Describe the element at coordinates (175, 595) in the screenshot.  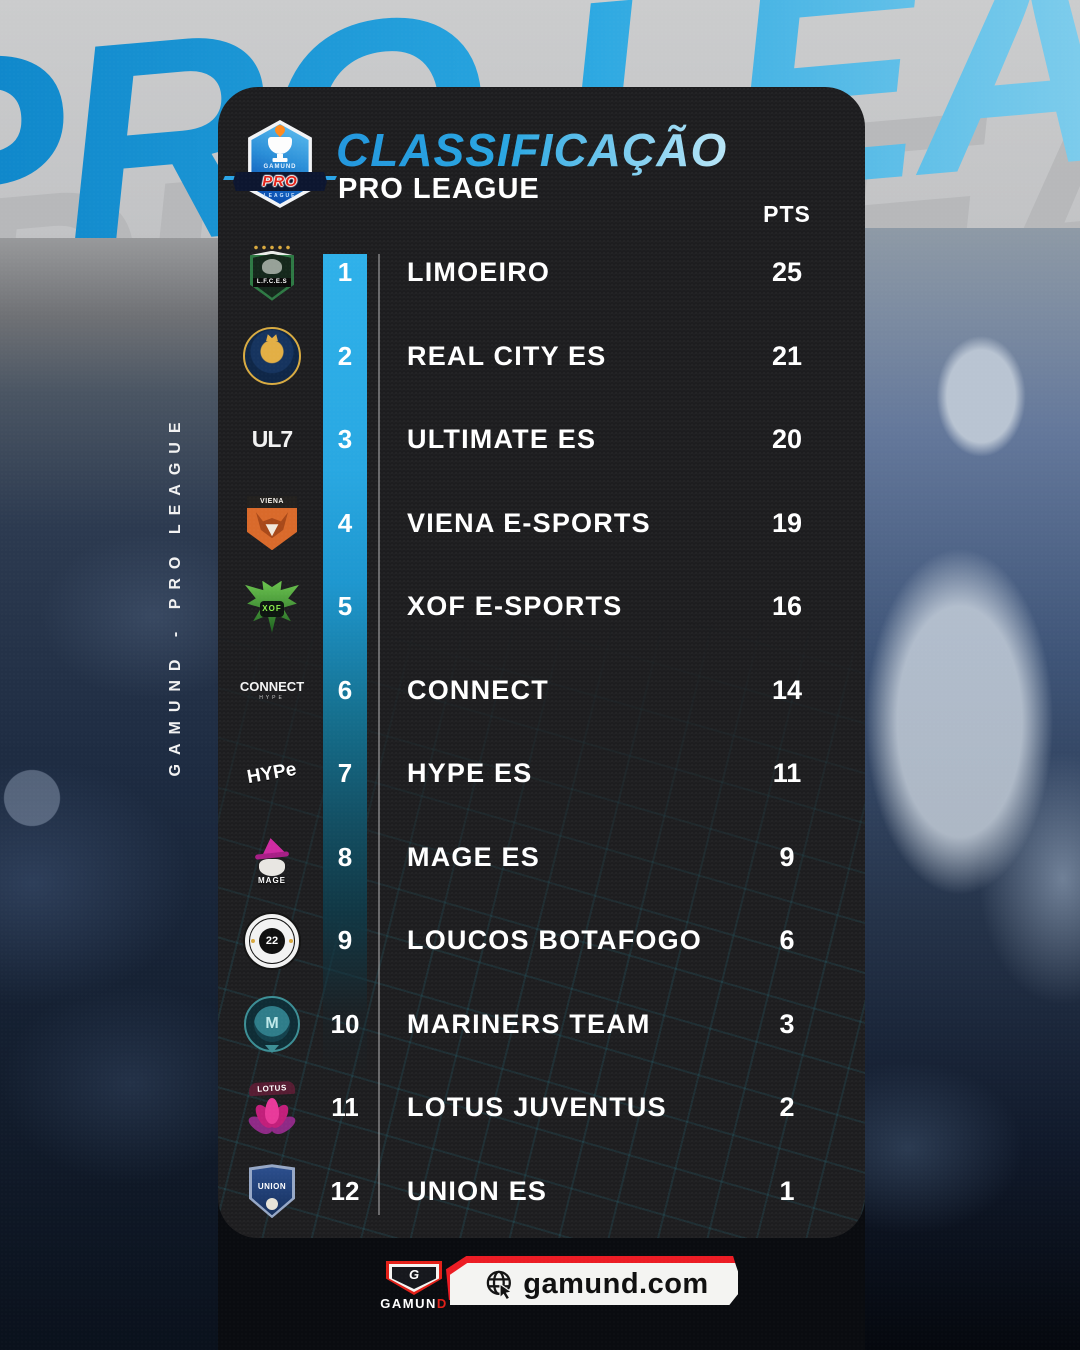
I see `side-vertical-label: GAMUND - PRO LEAGUE` at that location.